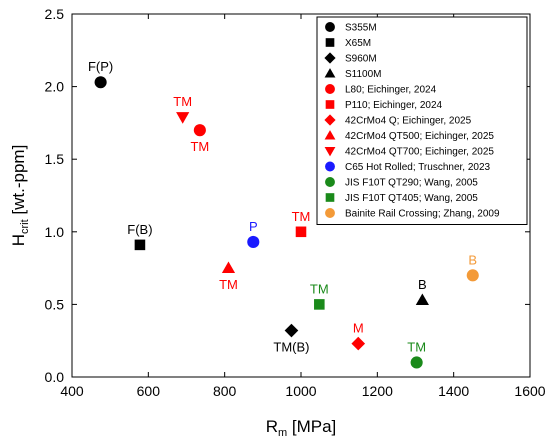 This screenshot has width=550, height=442. What do you see at coordinates (291, 347) in the screenshot?
I see `point-label: TM(B)` at bounding box center [291, 347].